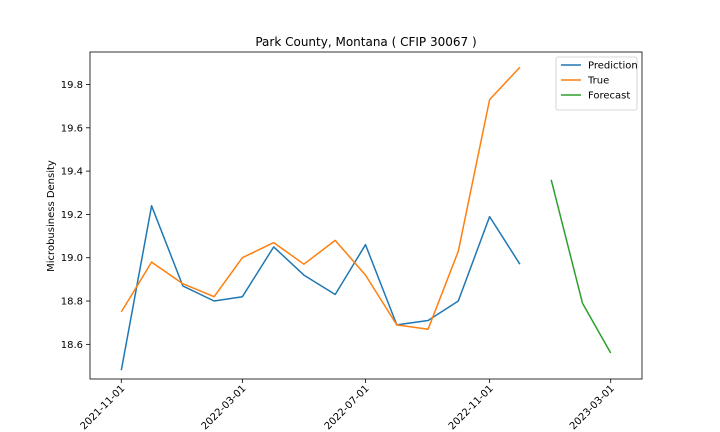  Describe the element at coordinates (72, 302) in the screenshot. I see `y-tick-label: 18.8` at that location.